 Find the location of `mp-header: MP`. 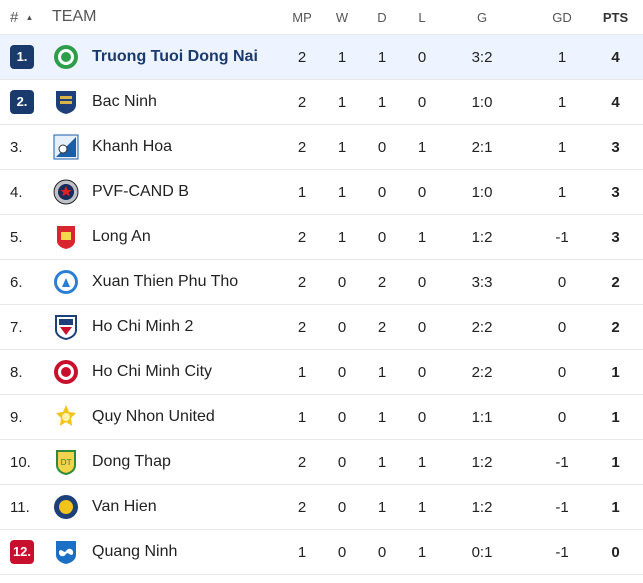

mp-header: MP is located at coordinates (302, 17).